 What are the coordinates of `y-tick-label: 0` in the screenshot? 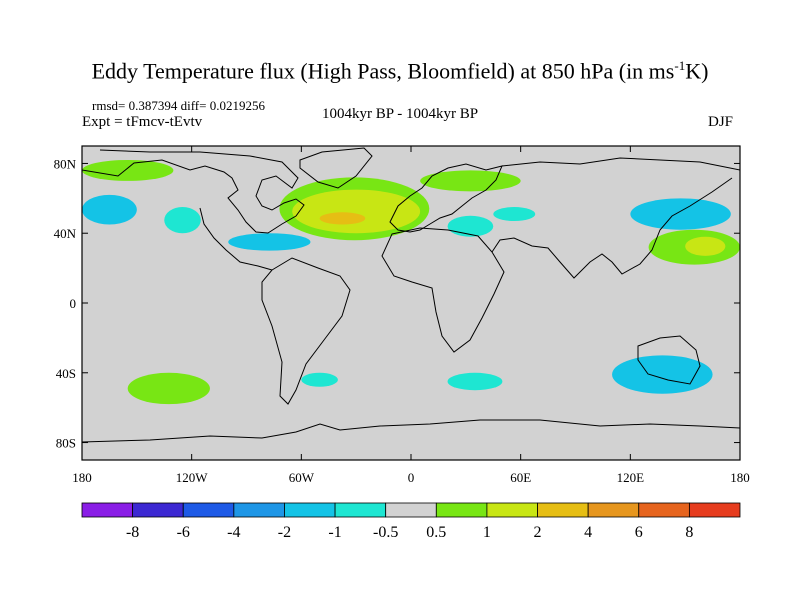 It's located at (73, 303).